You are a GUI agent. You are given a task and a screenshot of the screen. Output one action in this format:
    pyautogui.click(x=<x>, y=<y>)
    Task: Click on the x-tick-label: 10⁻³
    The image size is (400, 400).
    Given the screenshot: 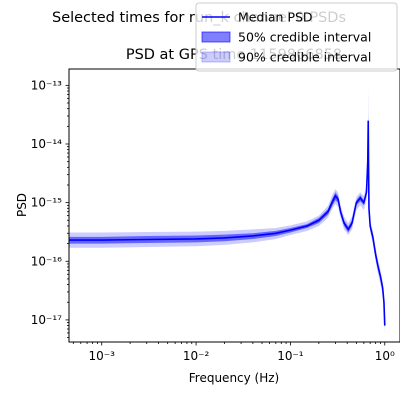 What is the action you would take?
    pyautogui.click(x=102, y=356)
    